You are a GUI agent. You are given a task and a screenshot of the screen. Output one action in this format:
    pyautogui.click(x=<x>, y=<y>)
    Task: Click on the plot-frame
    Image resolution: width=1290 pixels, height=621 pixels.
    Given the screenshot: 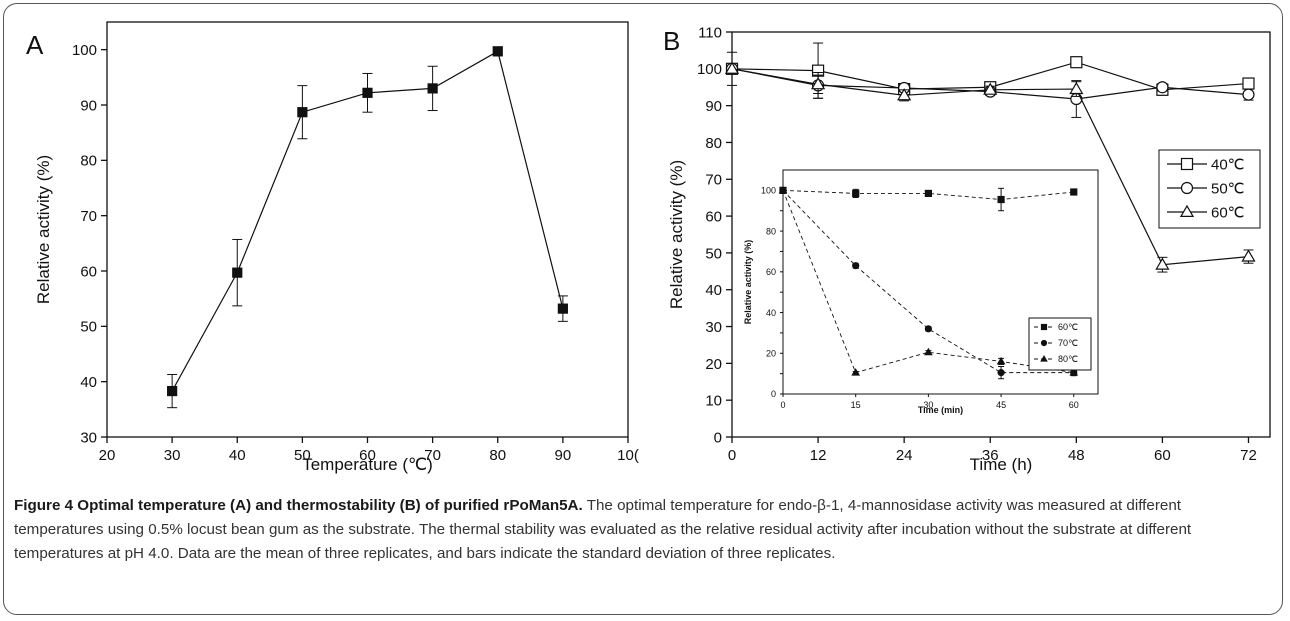 What is the action you would take?
    pyautogui.click(x=940, y=282)
    